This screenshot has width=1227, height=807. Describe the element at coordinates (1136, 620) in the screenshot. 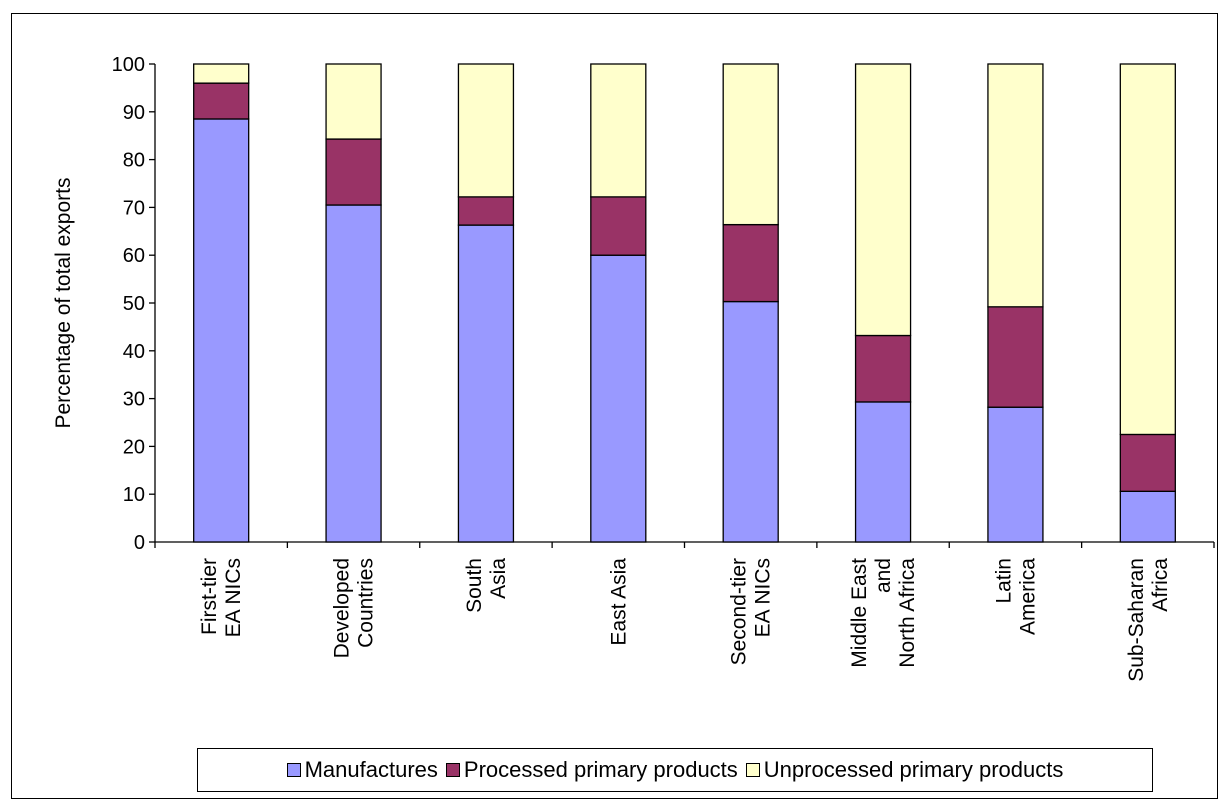

I see `x-tick-label-line: Sub-Saharan` at that location.